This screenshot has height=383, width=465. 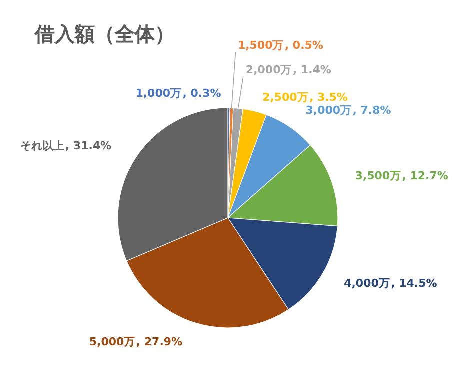 What do you see at coordinates (304, 45) in the screenshot?
I see `data-label: , 0.5%` at bounding box center [304, 45].